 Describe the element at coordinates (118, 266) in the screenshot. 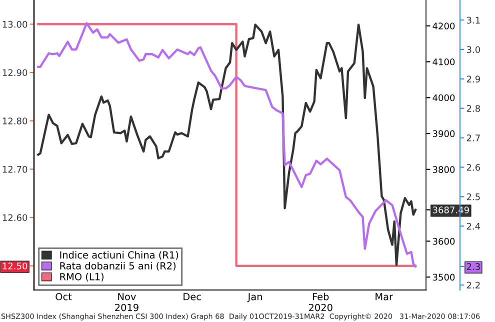

I see `legend-label: Rata dobanzii 5 ani (R2)` at that location.